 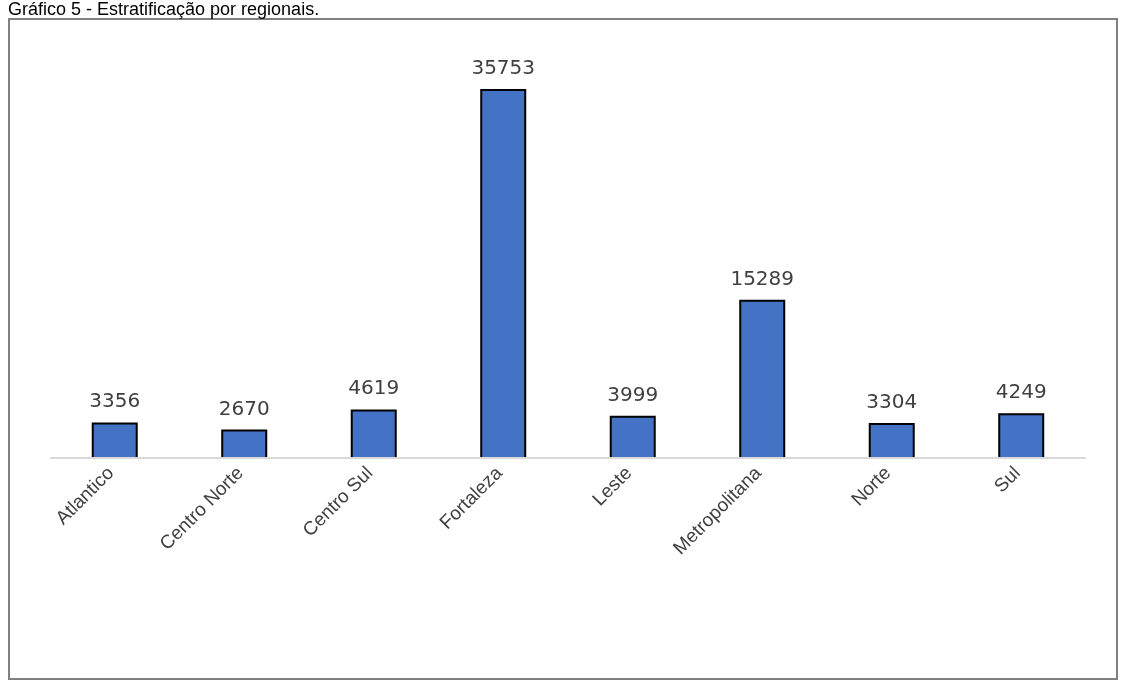 What do you see at coordinates (244, 407) in the screenshot?
I see `data-label: 2670` at bounding box center [244, 407].